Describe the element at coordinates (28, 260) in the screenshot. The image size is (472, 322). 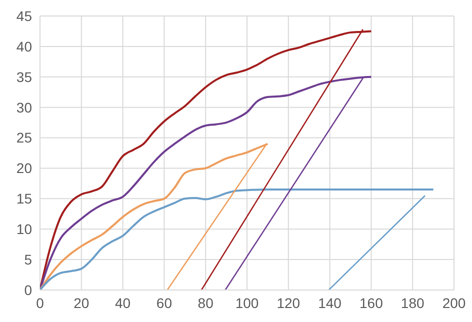
I see `y-tick-label: 5` at that location.